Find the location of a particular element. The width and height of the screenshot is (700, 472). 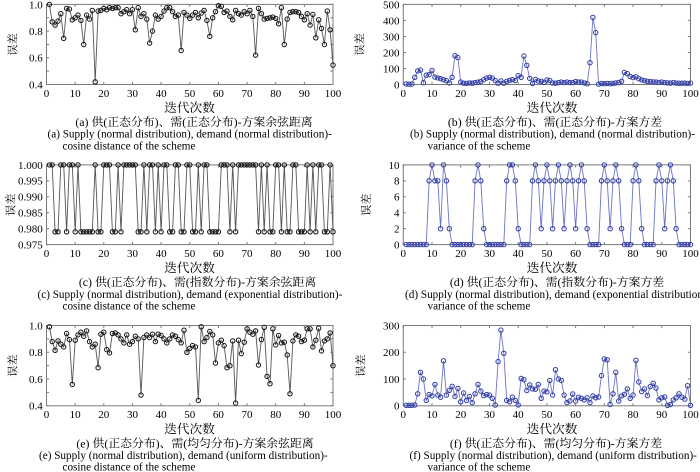

svg-text: 0.4 is located at coordinates (36, 407).